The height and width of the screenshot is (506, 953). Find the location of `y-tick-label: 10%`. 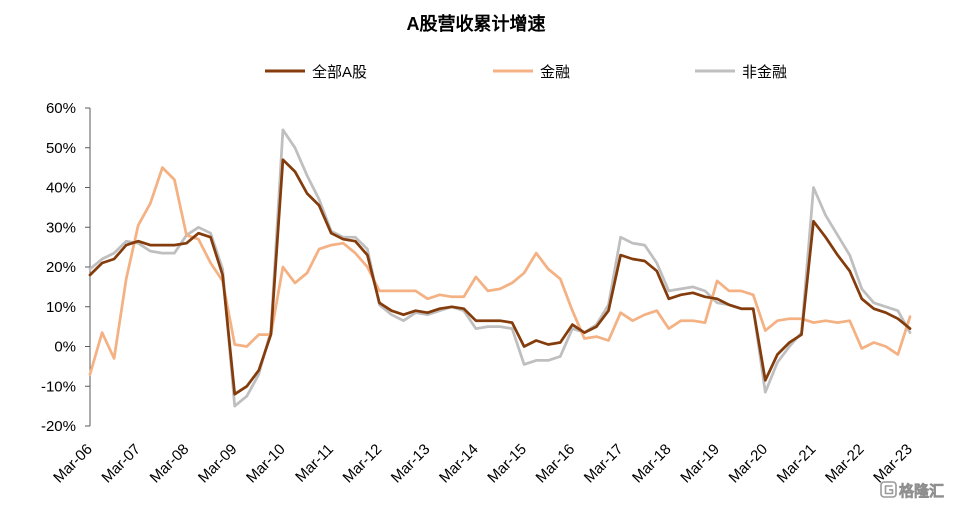

y-tick-label: 10% is located at coordinates (61, 307).